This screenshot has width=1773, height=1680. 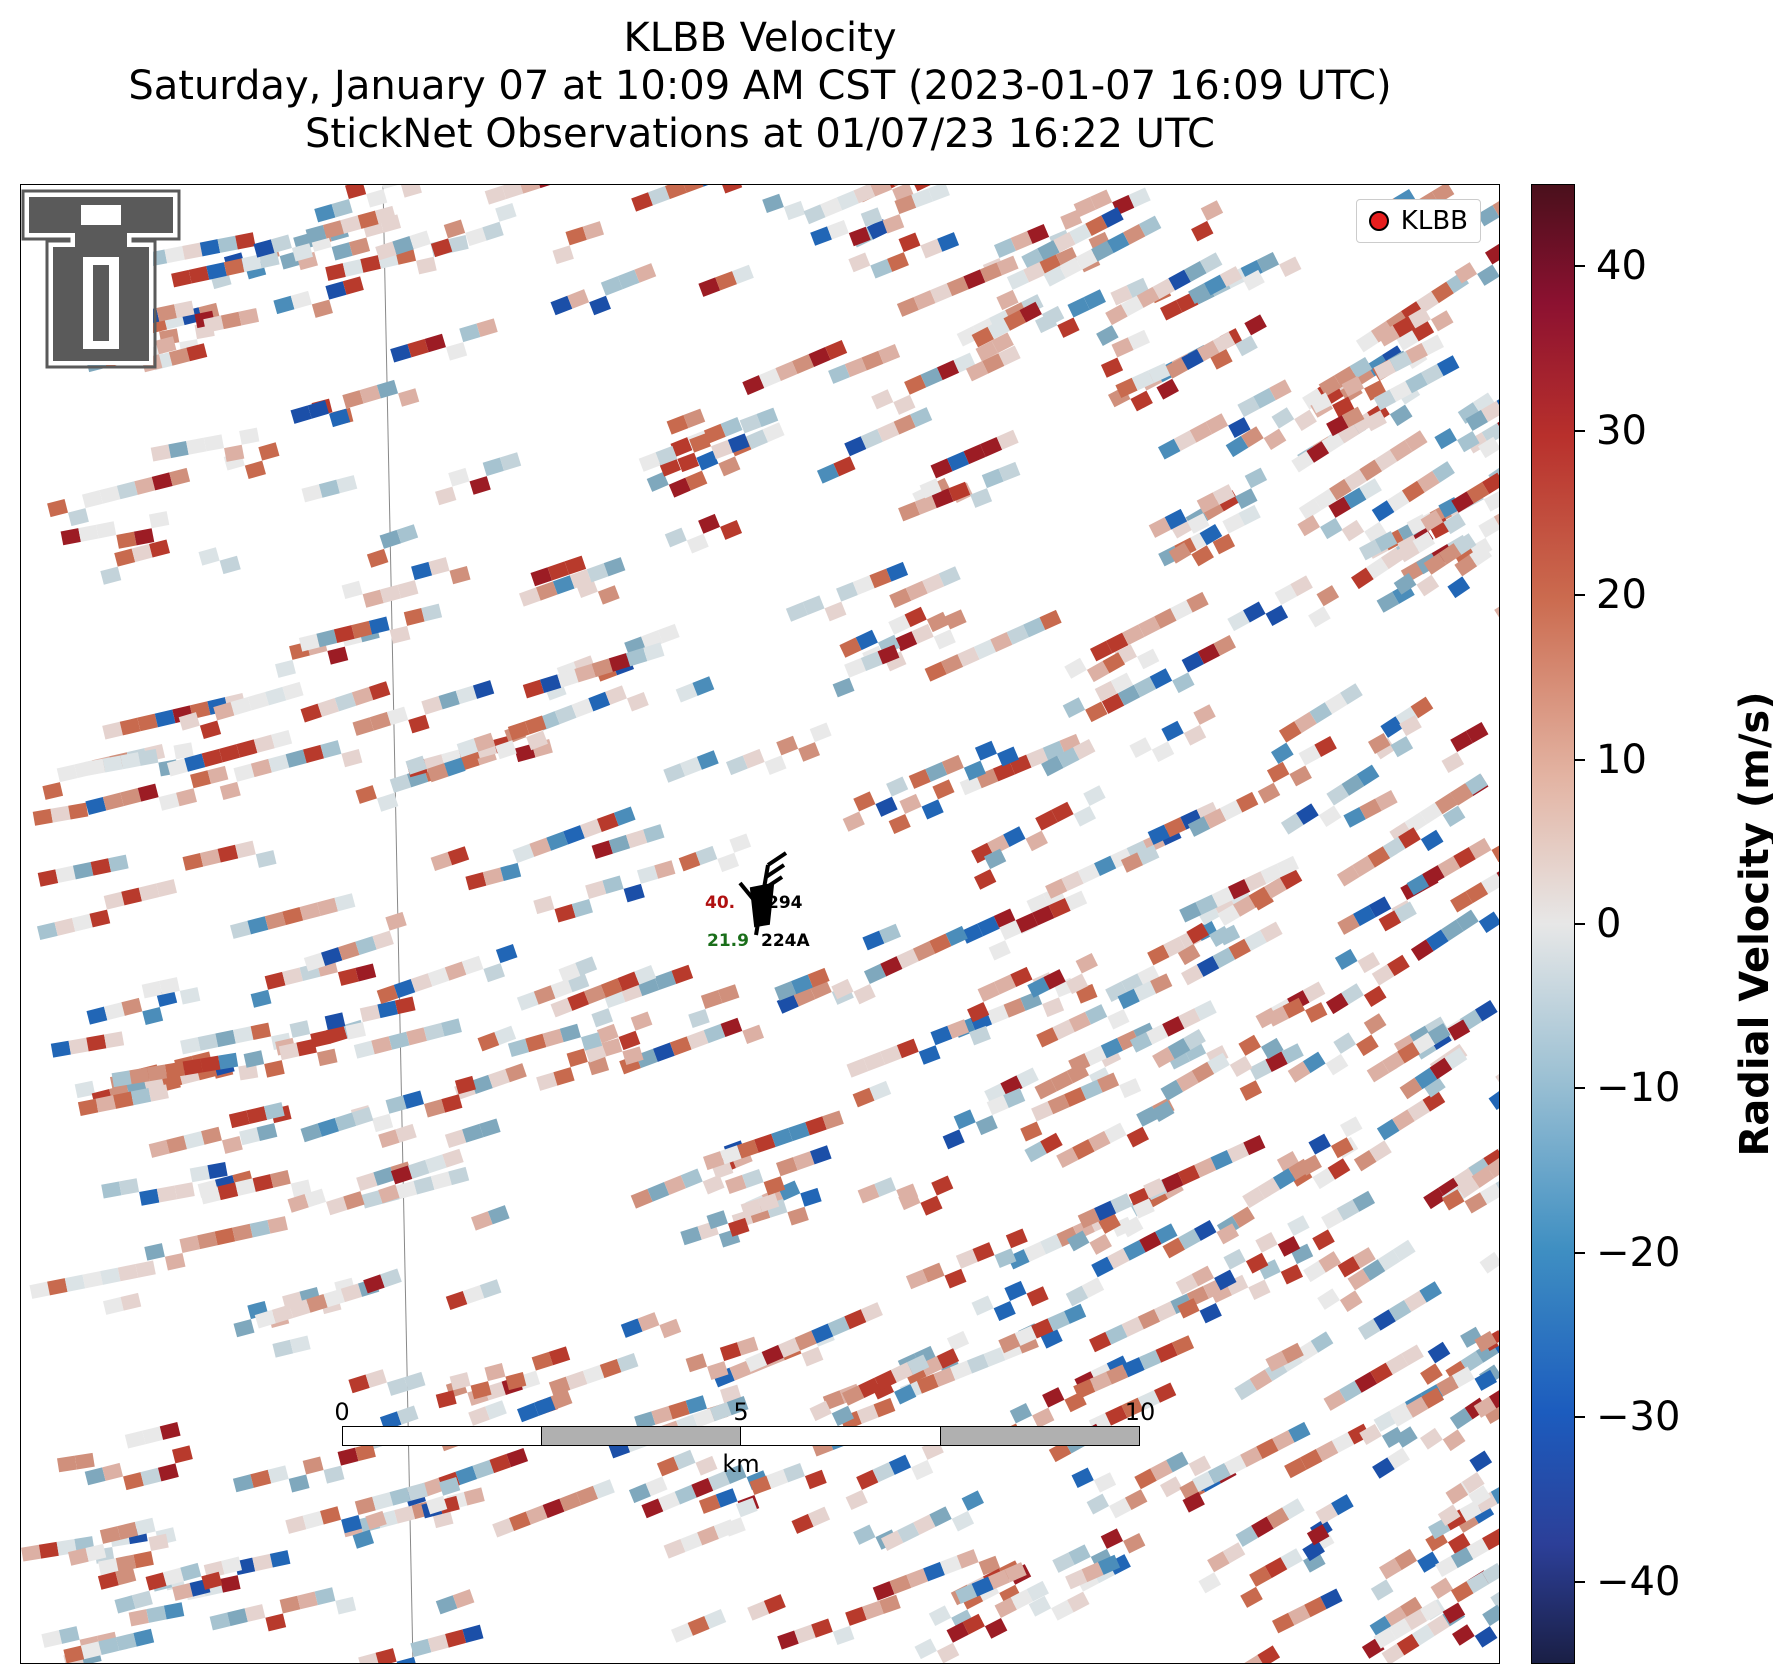 I want to click on colorbar-tick-label: 30, so click(x=1621, y=430).